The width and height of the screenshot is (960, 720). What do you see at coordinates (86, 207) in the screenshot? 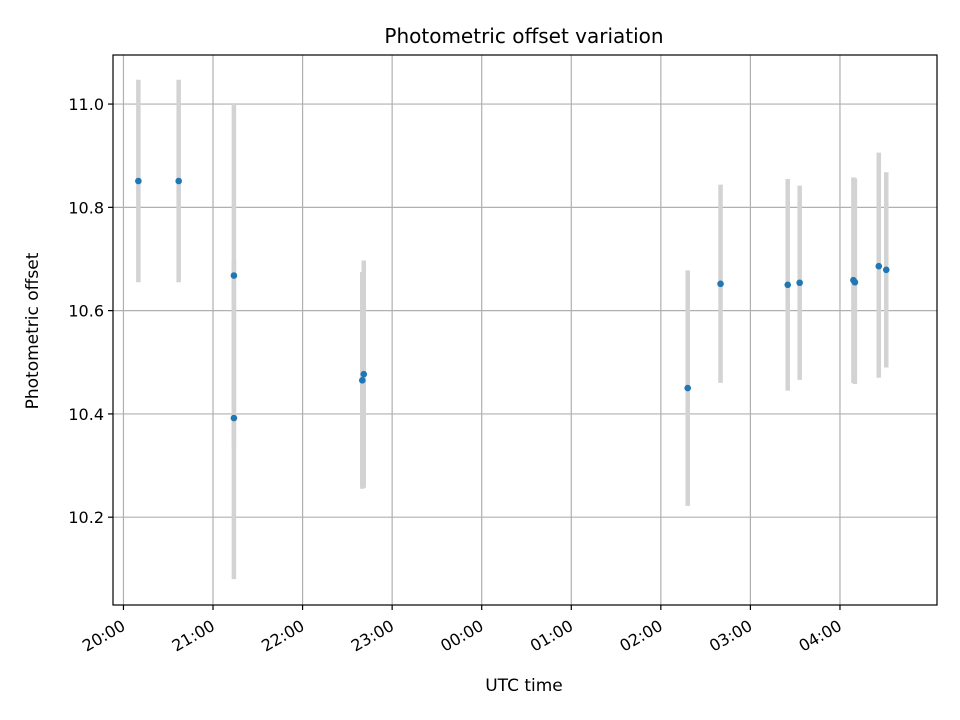
I see `y-tick-label: 10.8` at bounding box center [86, 207].